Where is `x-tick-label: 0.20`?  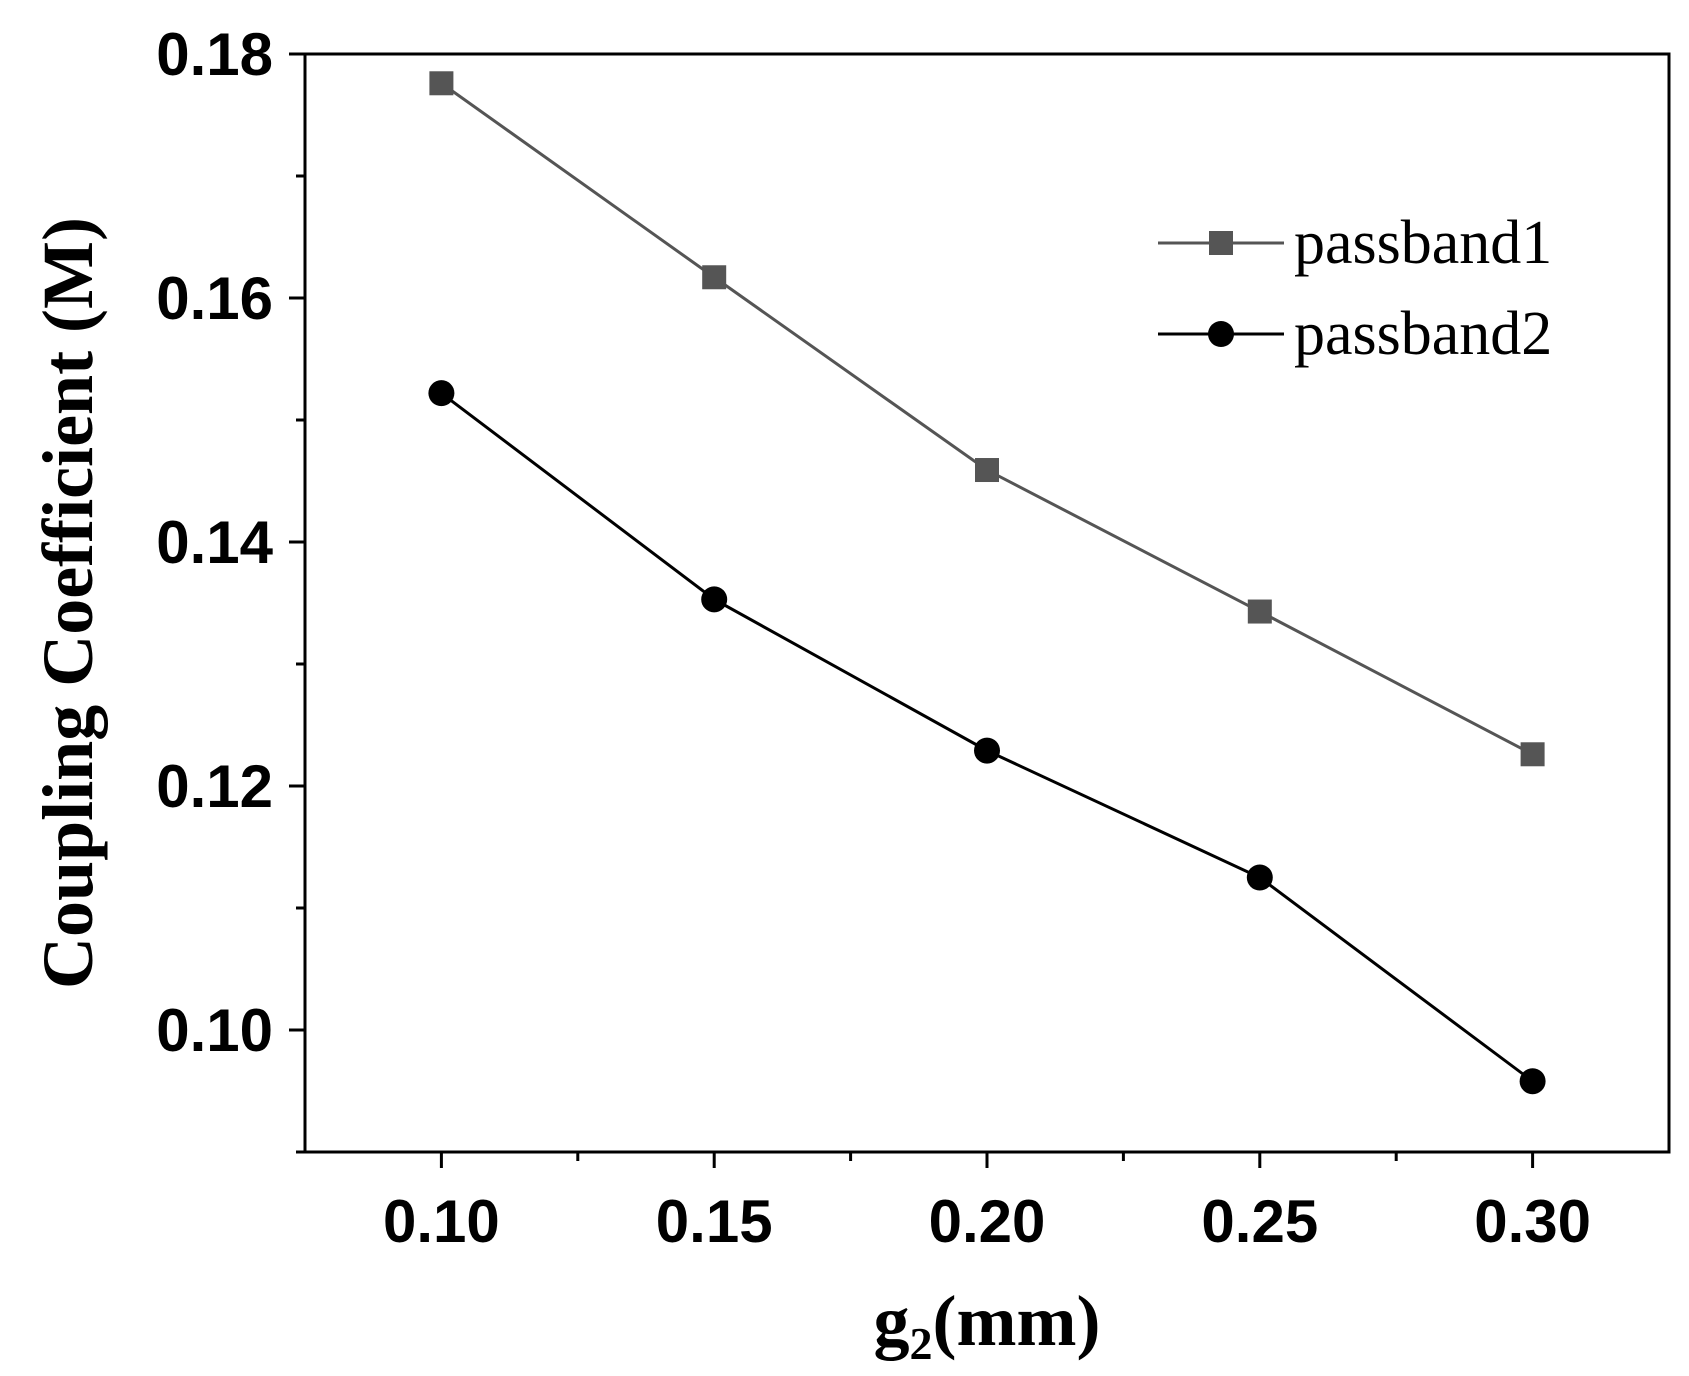
x-tick-label: 0.20 is located at coordinates (987, 1221).